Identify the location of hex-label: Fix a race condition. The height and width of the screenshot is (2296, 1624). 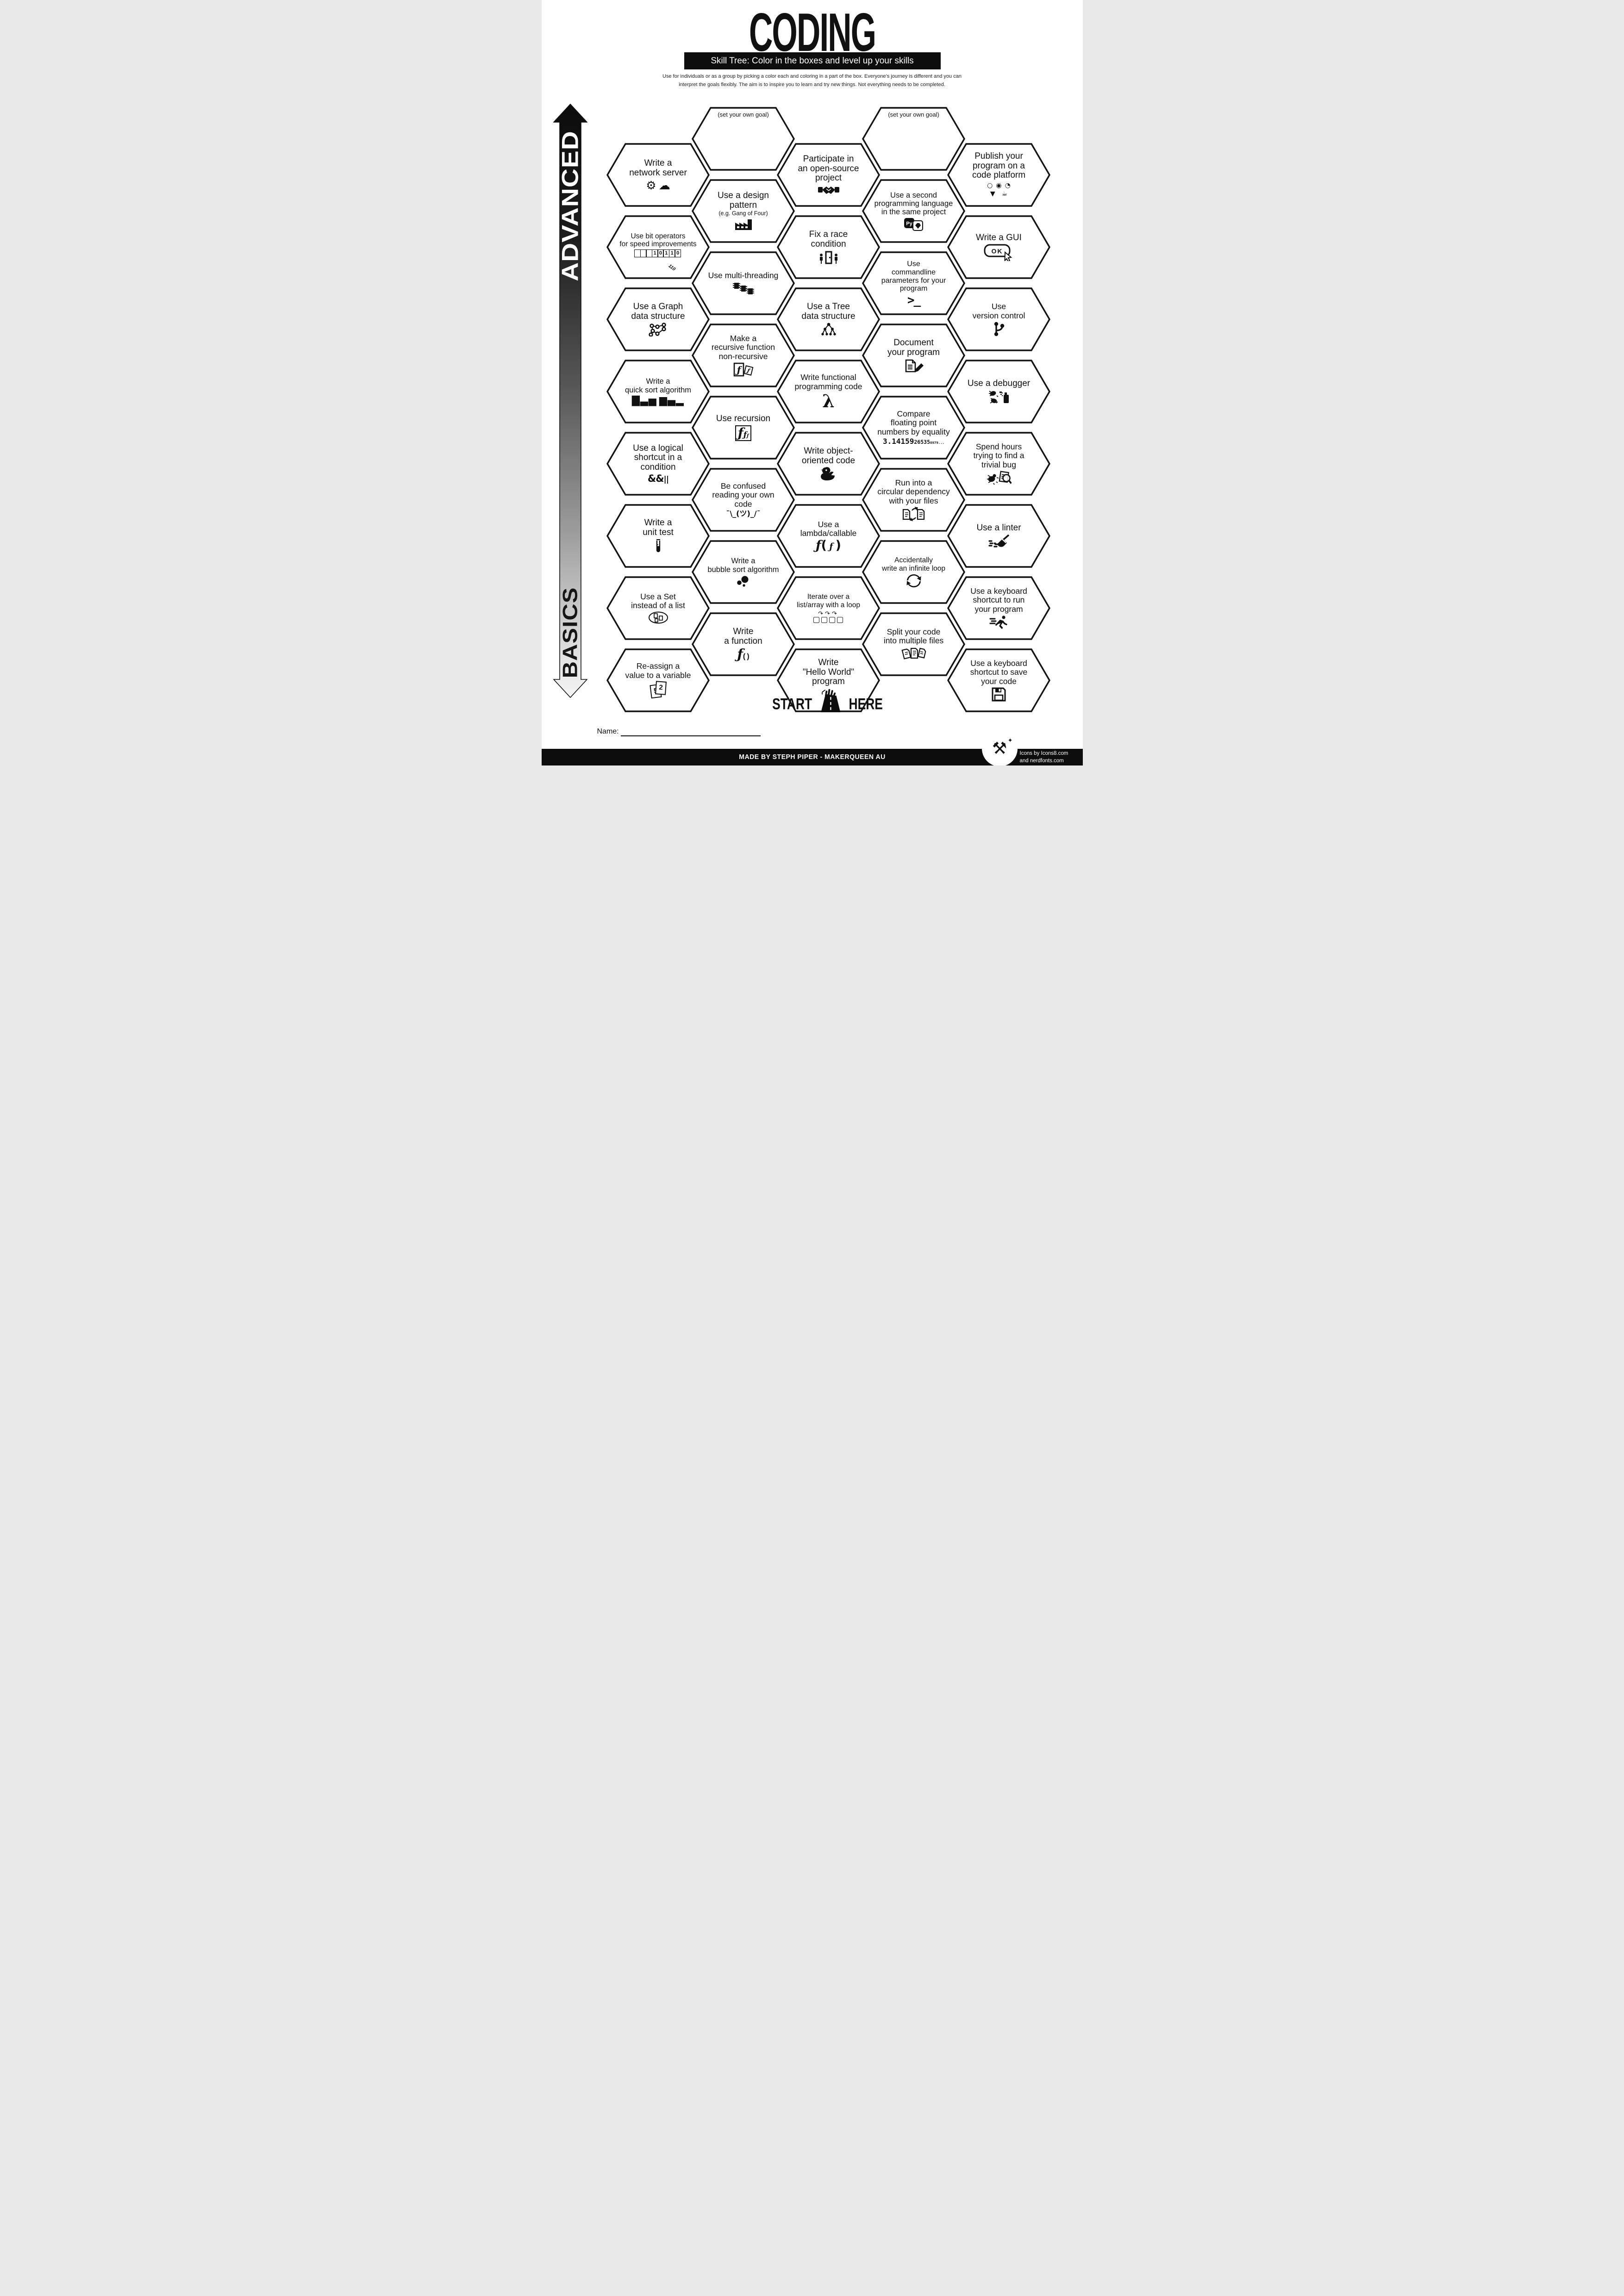
(828, 239).